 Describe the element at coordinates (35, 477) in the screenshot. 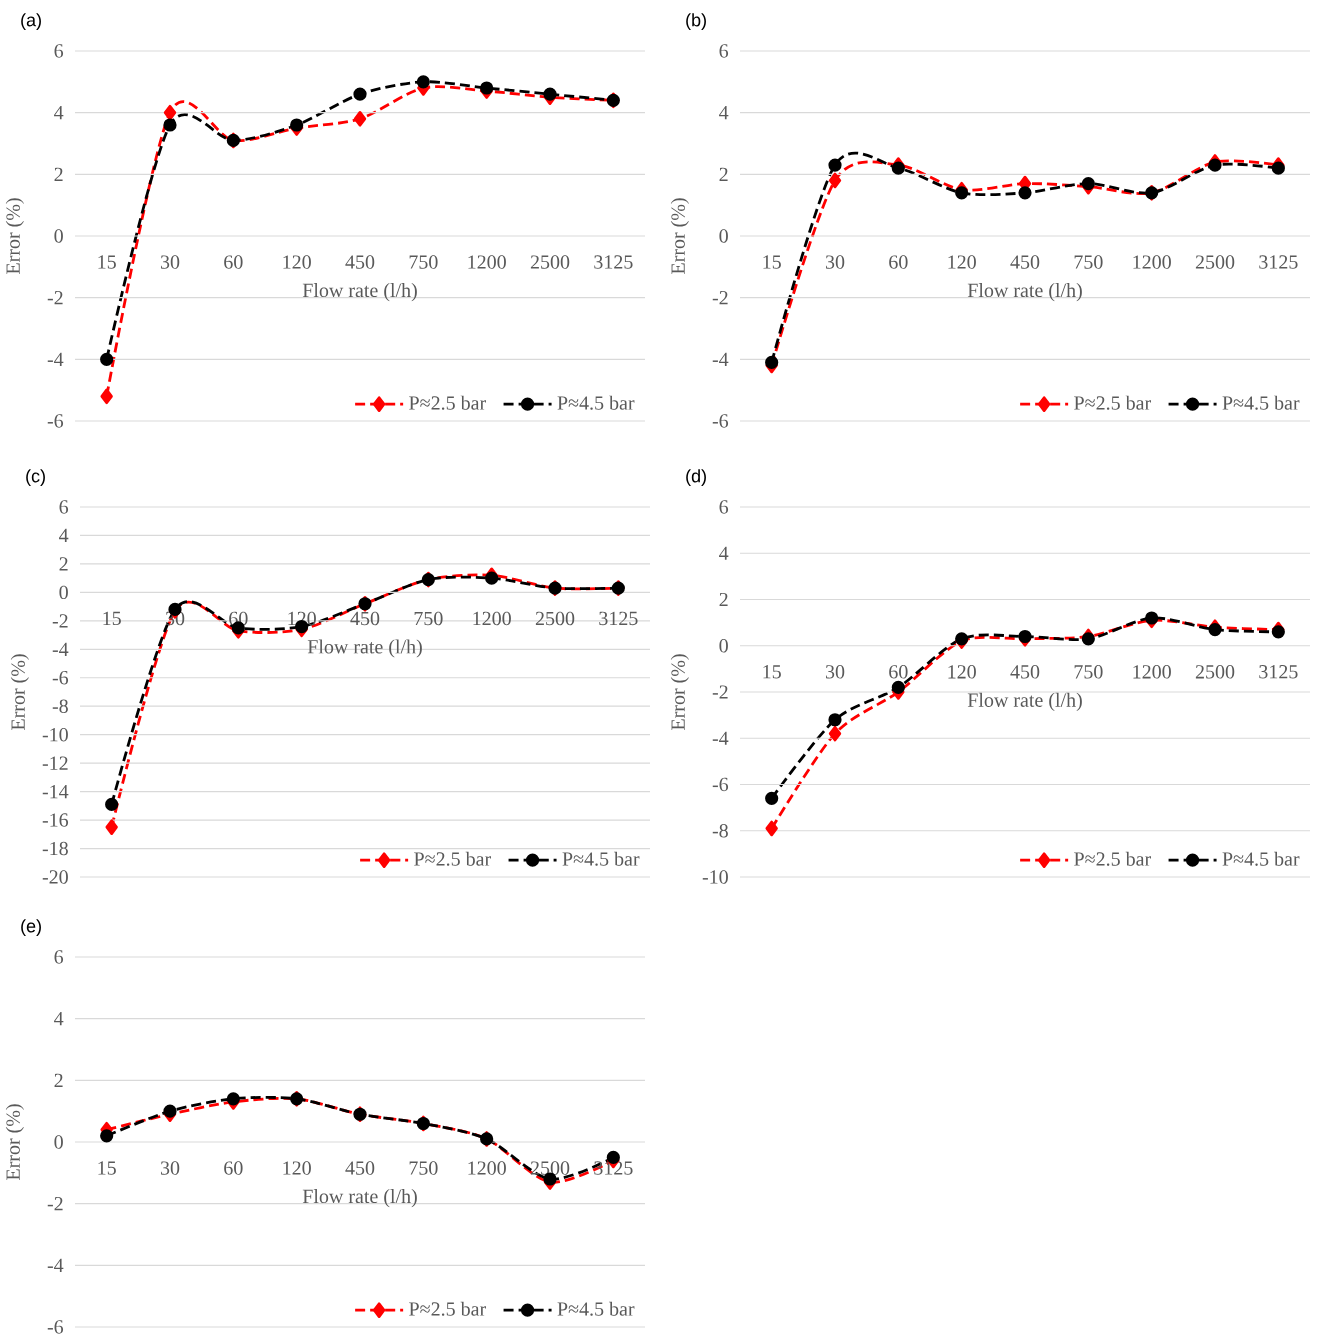

I see `chart-title: (c)` at that location.